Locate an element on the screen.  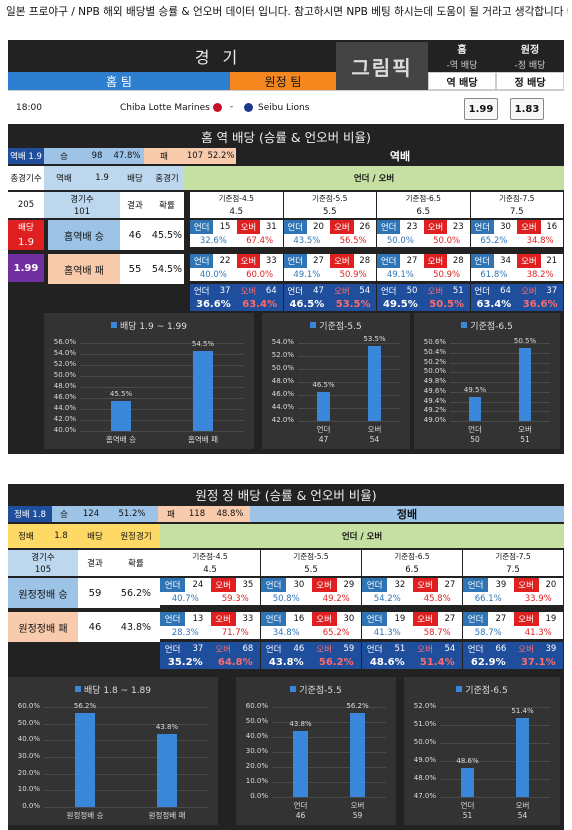
under-count: 19 is located at coordinates (400, 619).